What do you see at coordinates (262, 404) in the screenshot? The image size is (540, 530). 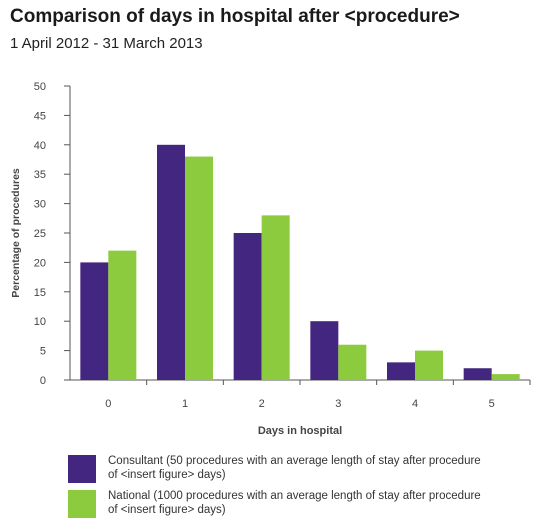 I see `x-tick-label: 2` at bounding box center [262, 404].